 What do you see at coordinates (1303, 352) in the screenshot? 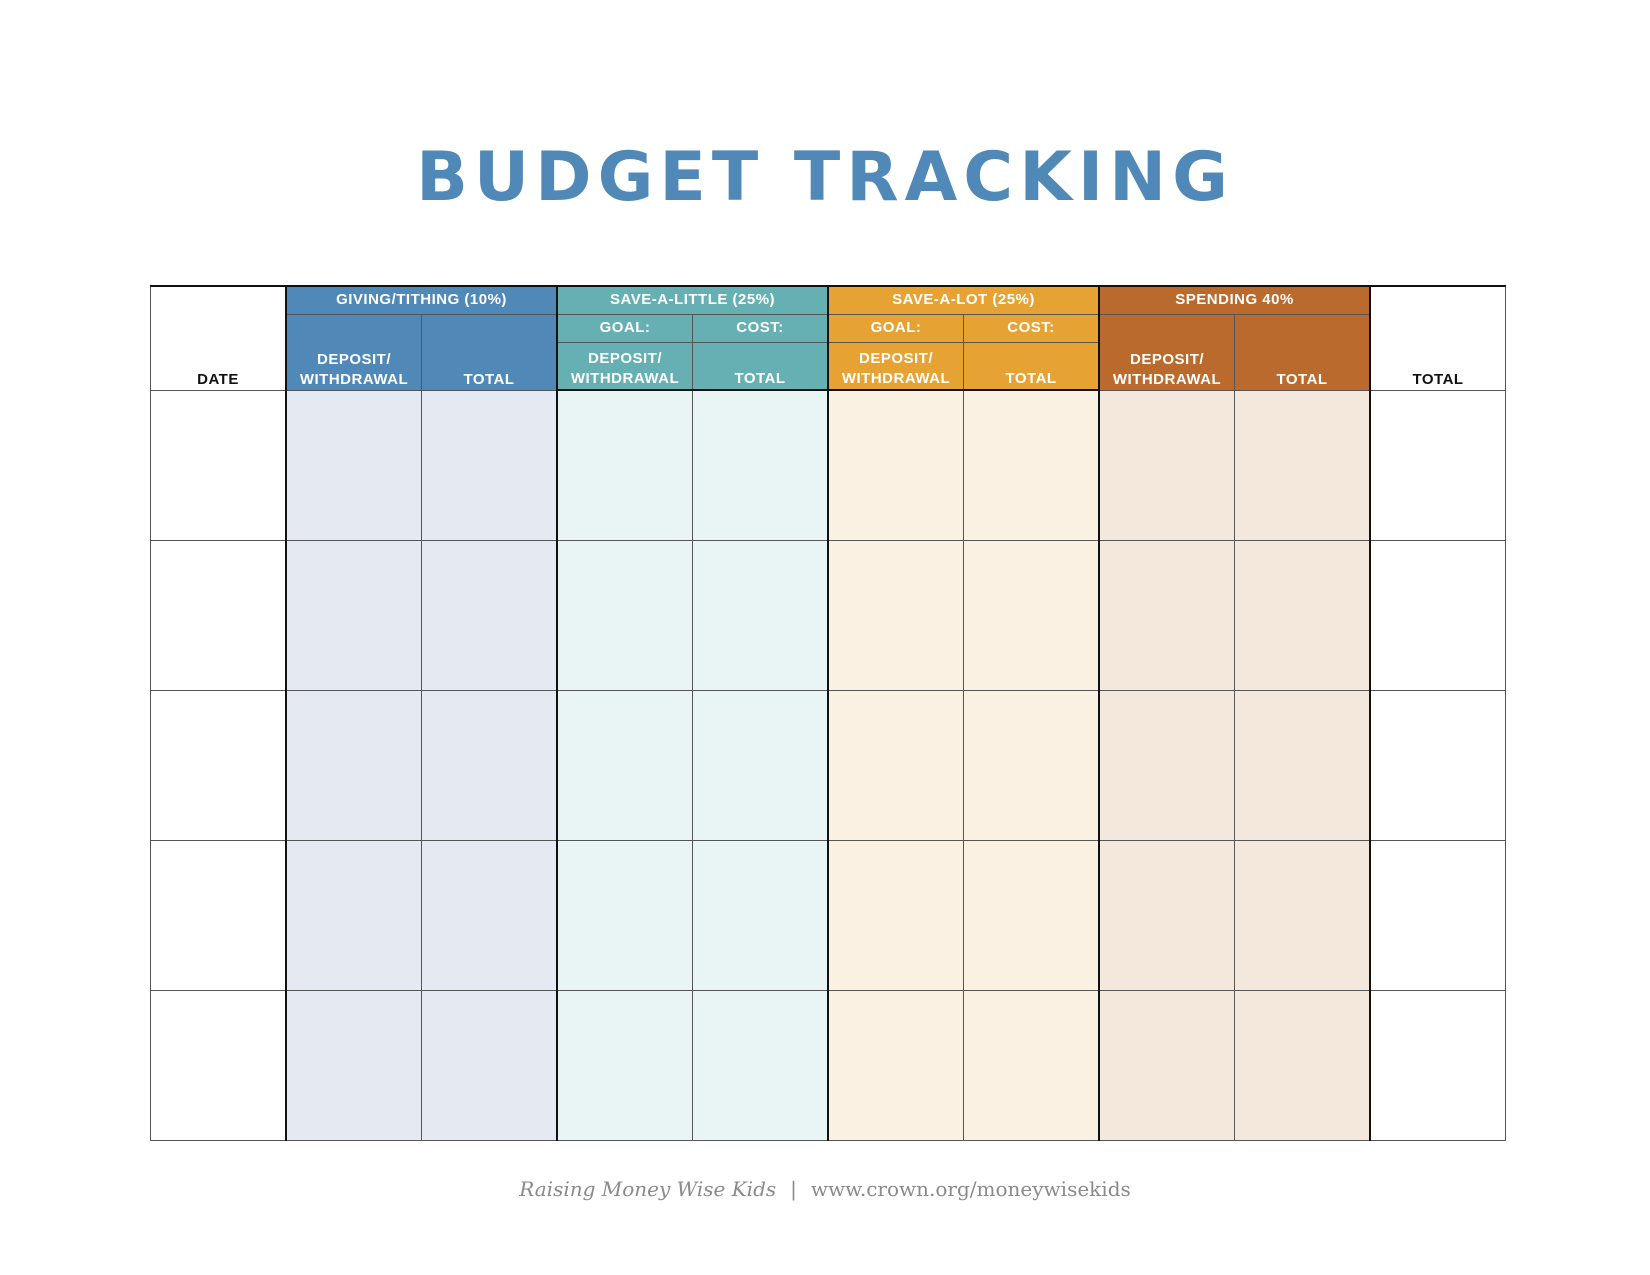
I see `spending-total-header: TOTAL` at bounding box center [1303, 352].